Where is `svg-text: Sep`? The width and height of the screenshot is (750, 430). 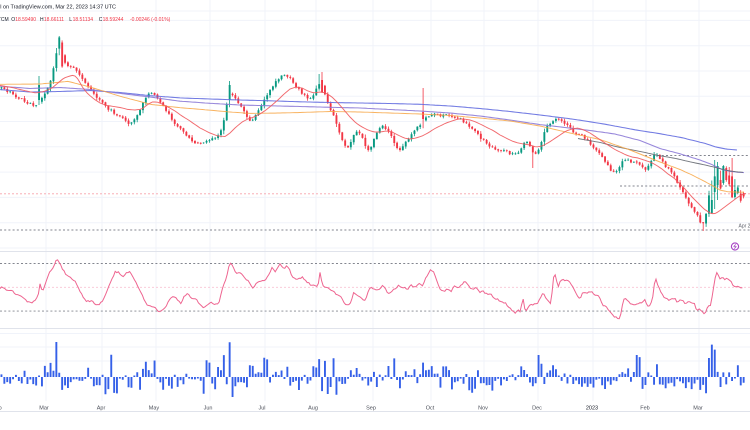 svg-text: Sep is located at coordinates (371, 409).